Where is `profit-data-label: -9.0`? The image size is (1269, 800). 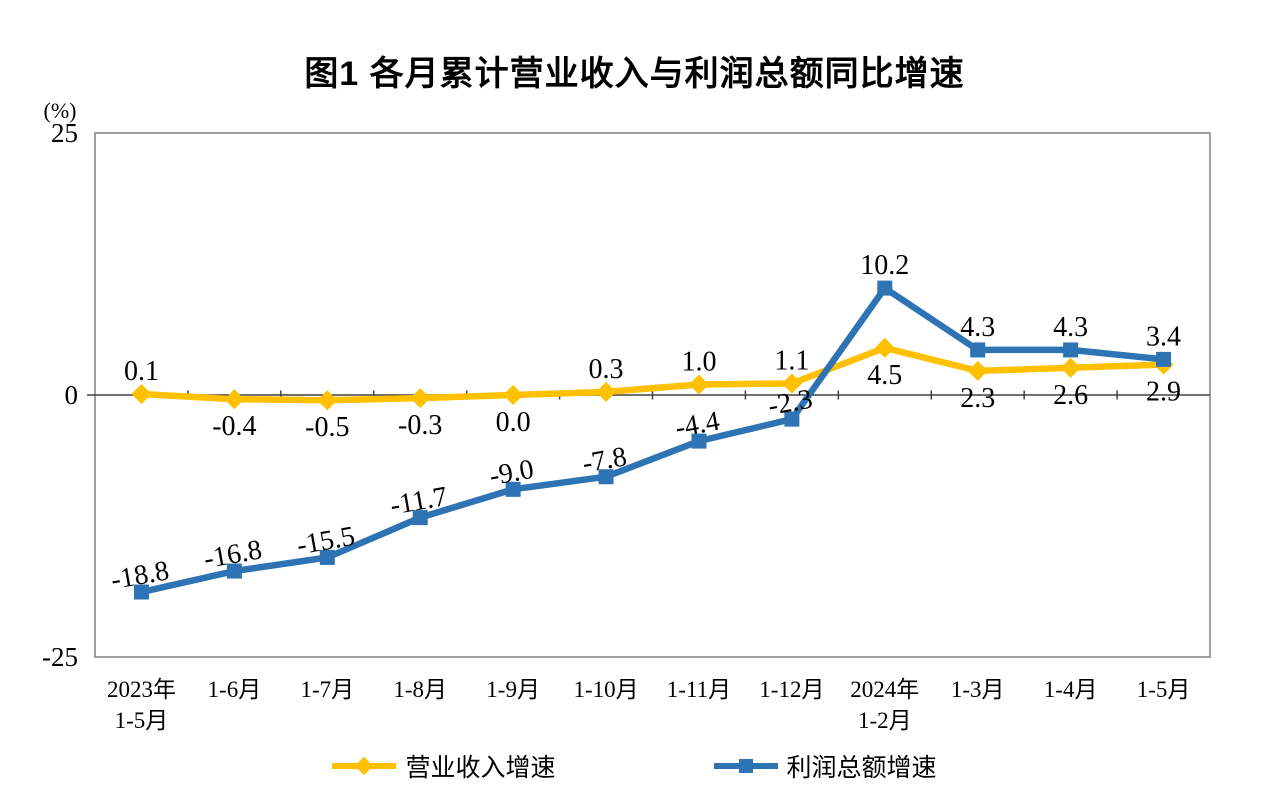
profit-data-label: -9.0 is located at coordinates (511, 473).